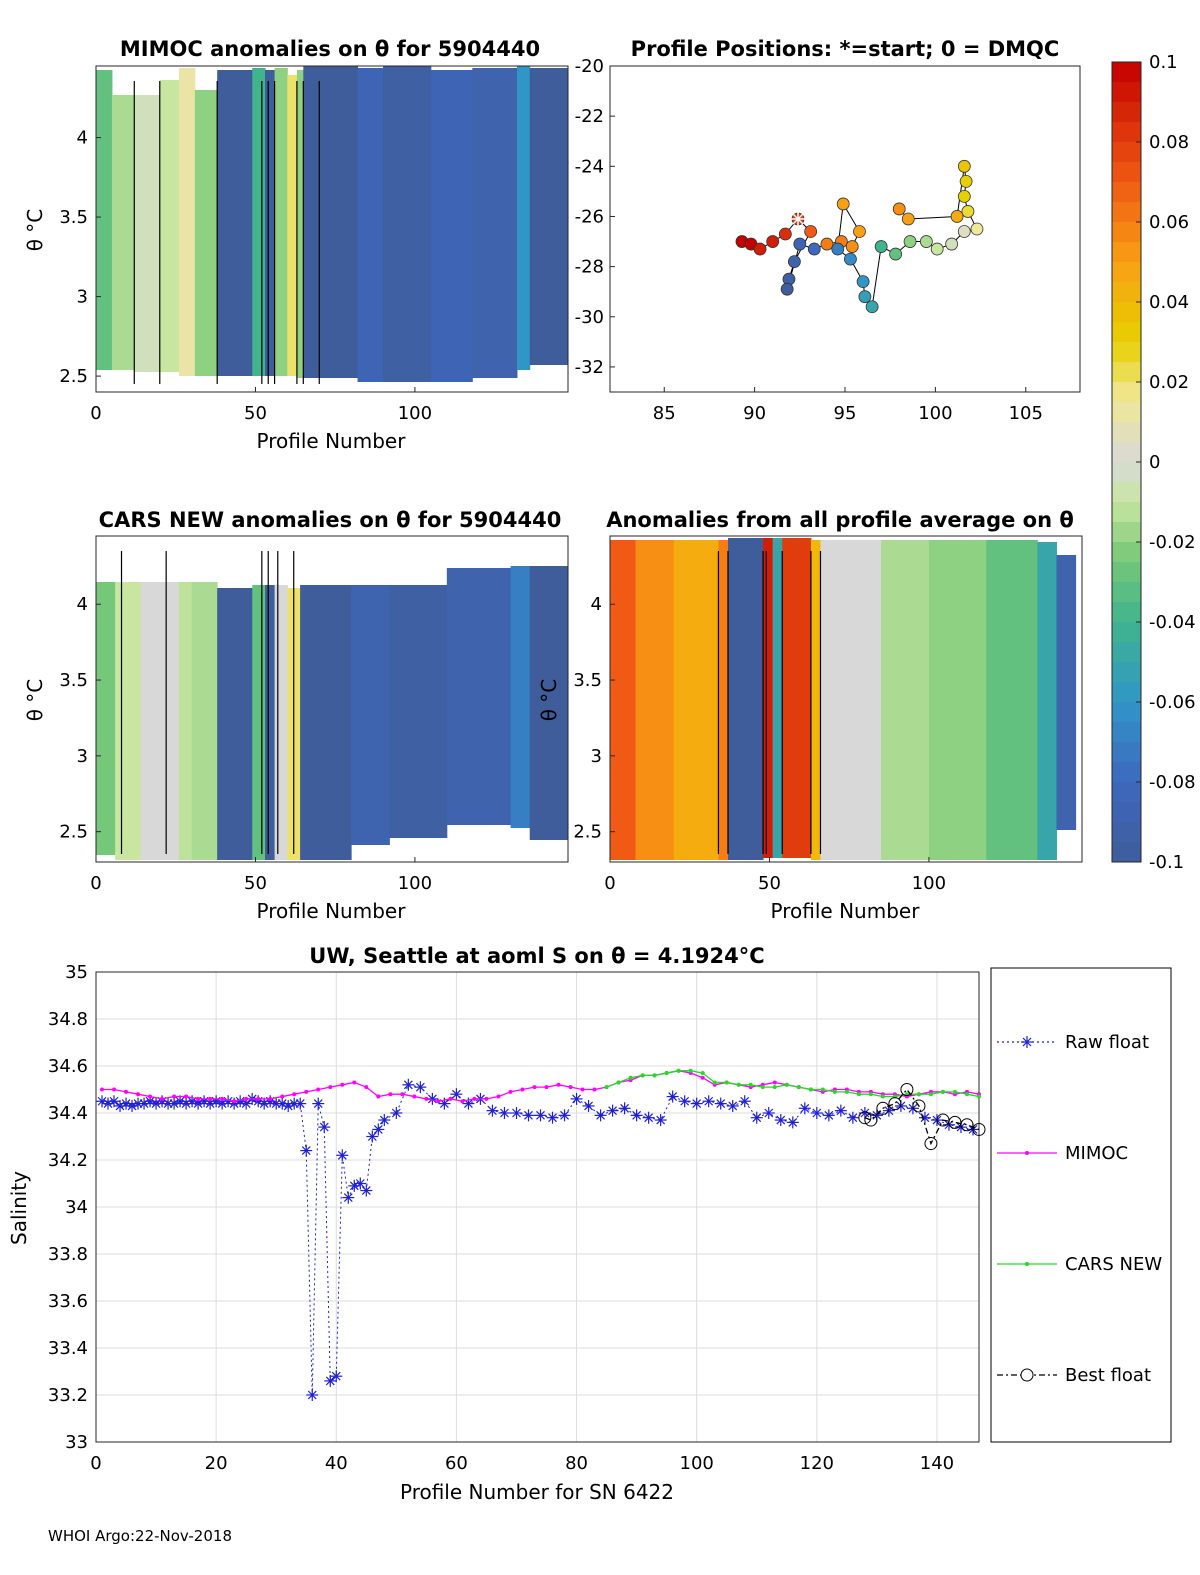  I want to click on colorbar-tick-label: -0.08, so click(1172, 782).